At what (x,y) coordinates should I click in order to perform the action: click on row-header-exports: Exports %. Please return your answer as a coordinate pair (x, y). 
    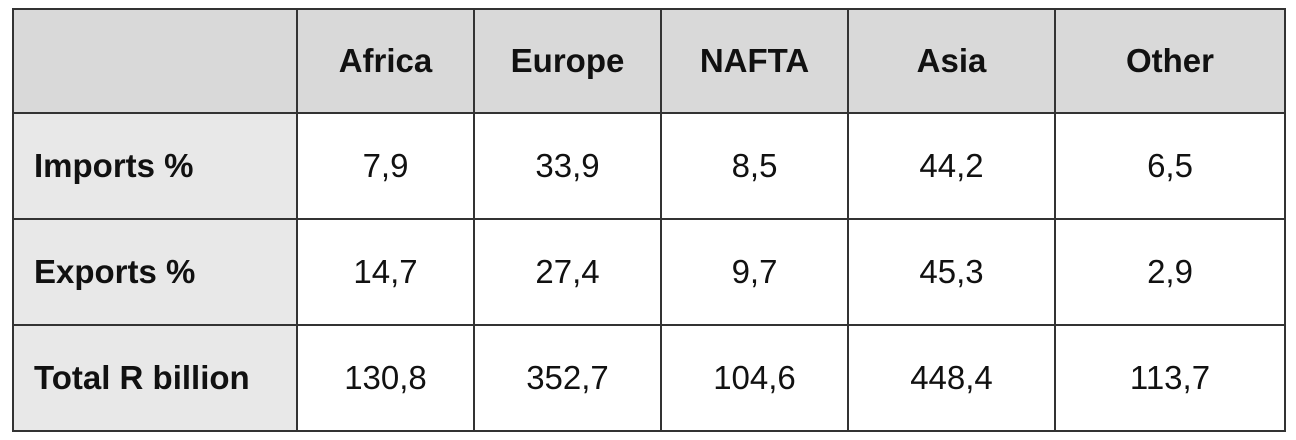
    Looking at the image, I should click on (155, 272).